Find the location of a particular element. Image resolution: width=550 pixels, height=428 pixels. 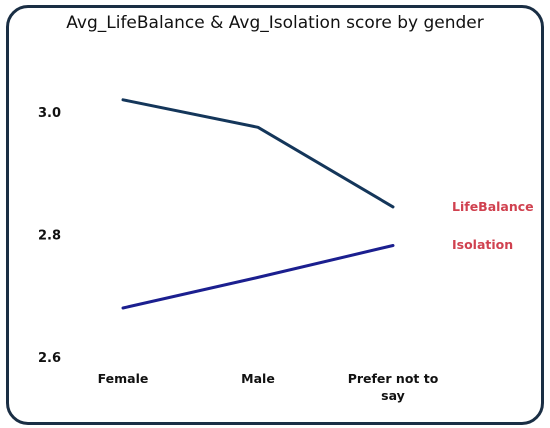

y-tick-label: 2.8 is located at coordinates (49, 236).